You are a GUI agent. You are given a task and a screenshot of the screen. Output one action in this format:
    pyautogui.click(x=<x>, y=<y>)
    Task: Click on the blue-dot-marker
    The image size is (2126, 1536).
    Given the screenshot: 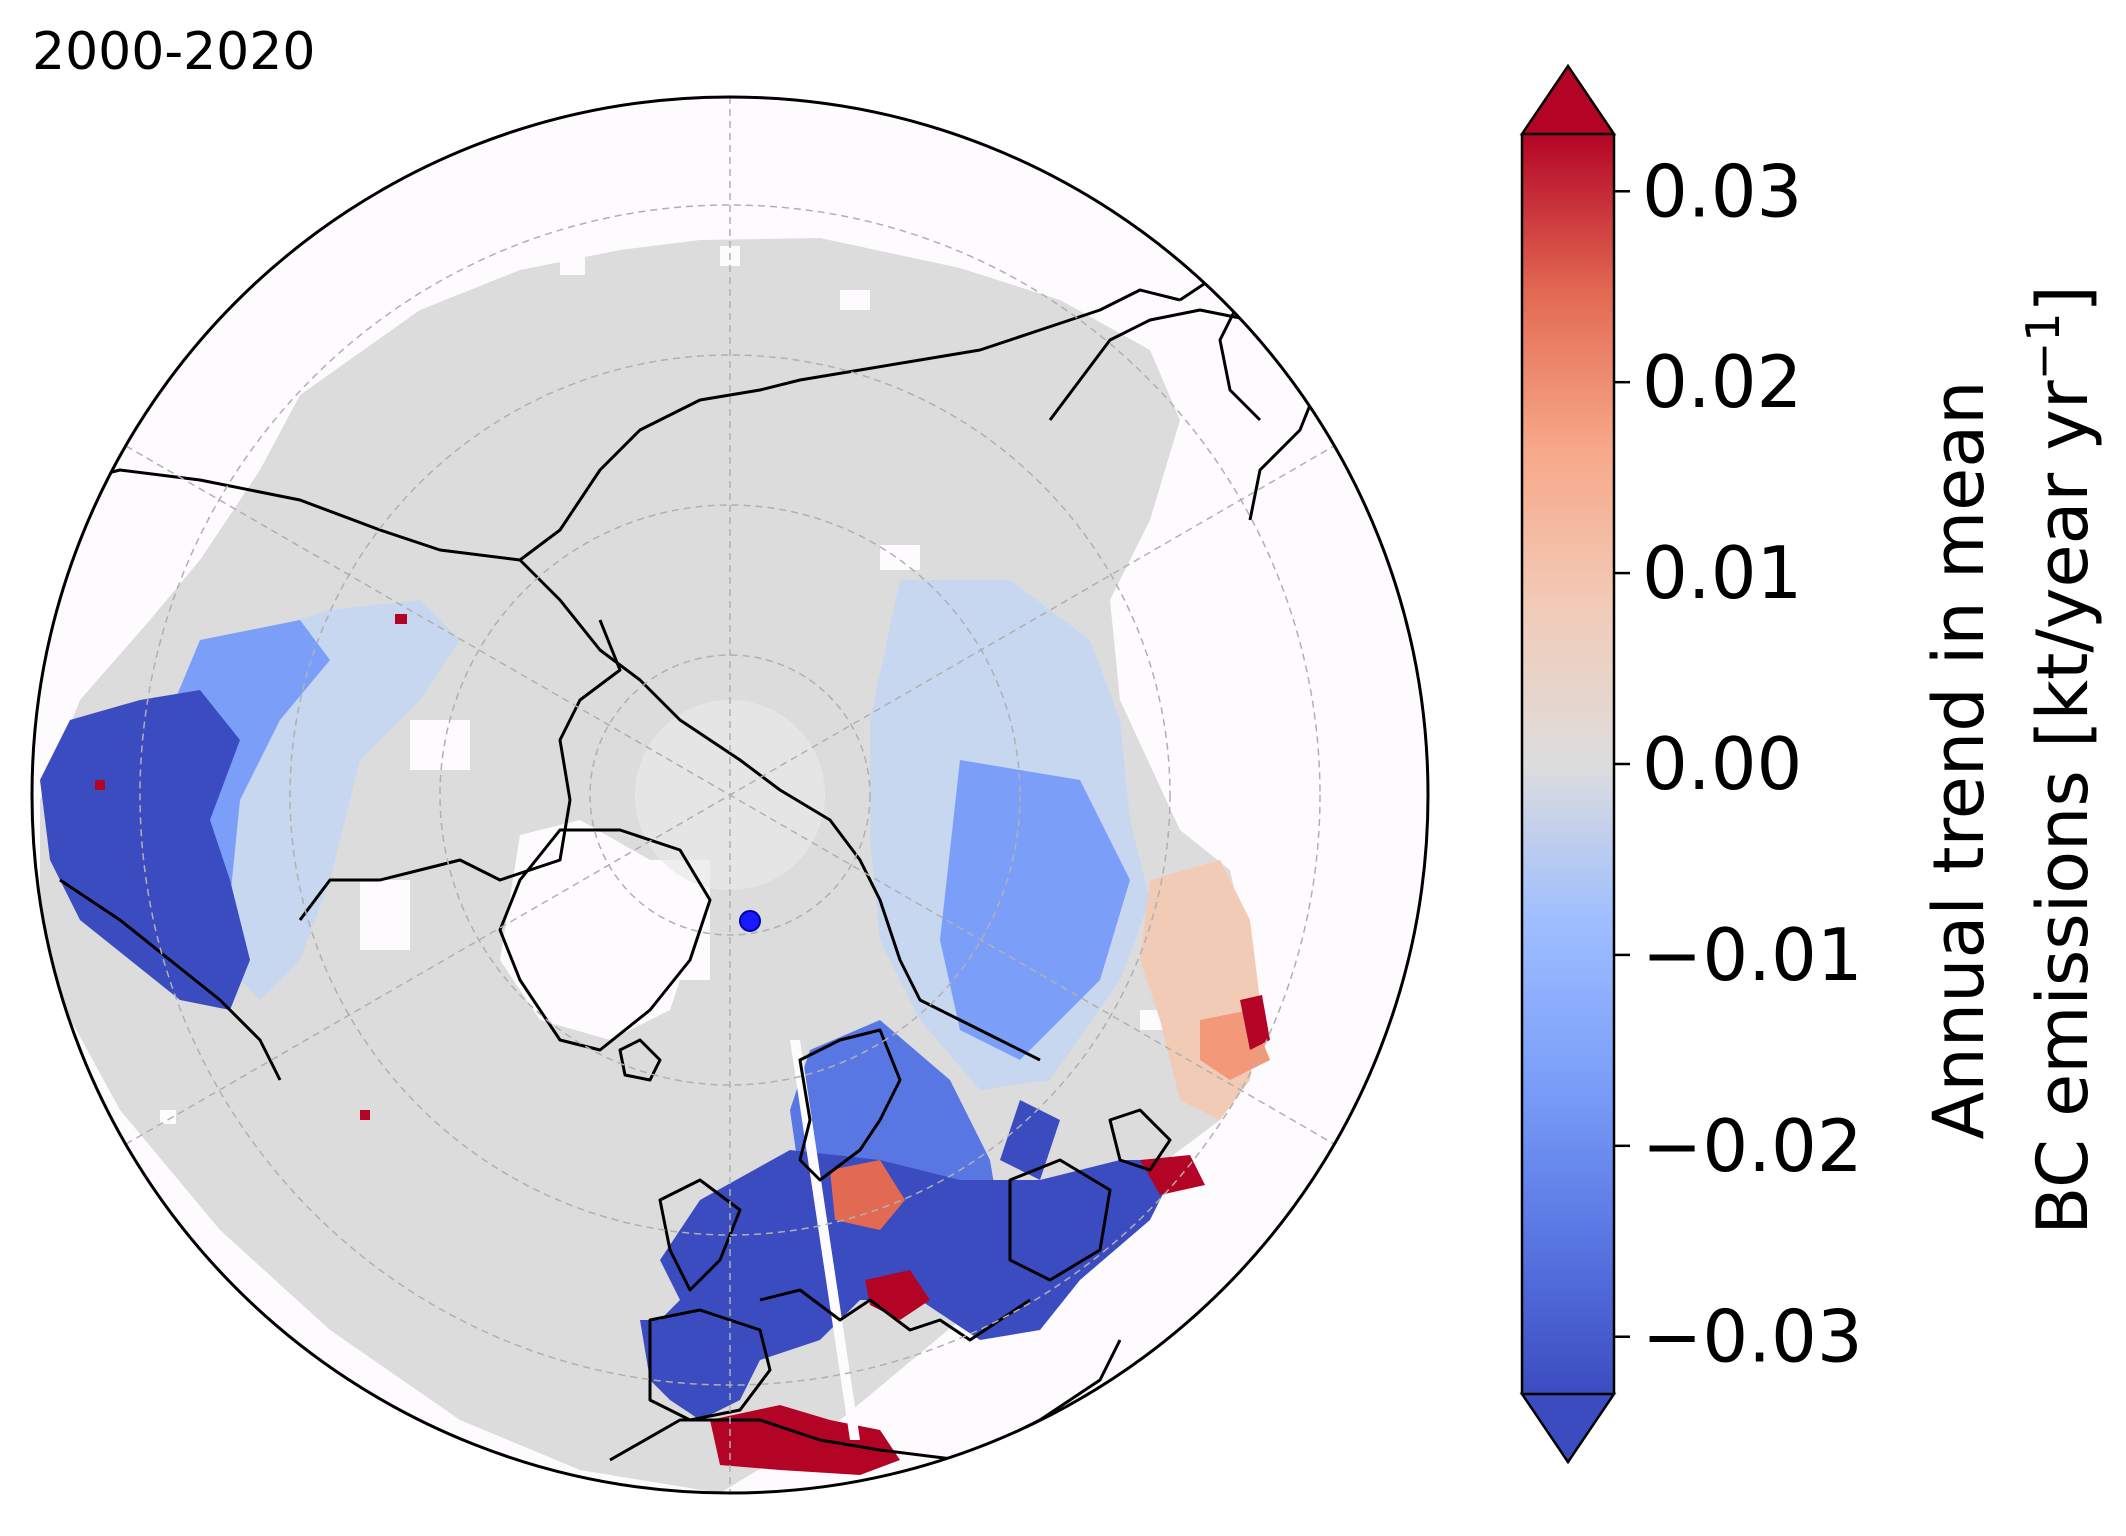 What is the action you would take?
    pyautogui.click(x=750, y=921)
    